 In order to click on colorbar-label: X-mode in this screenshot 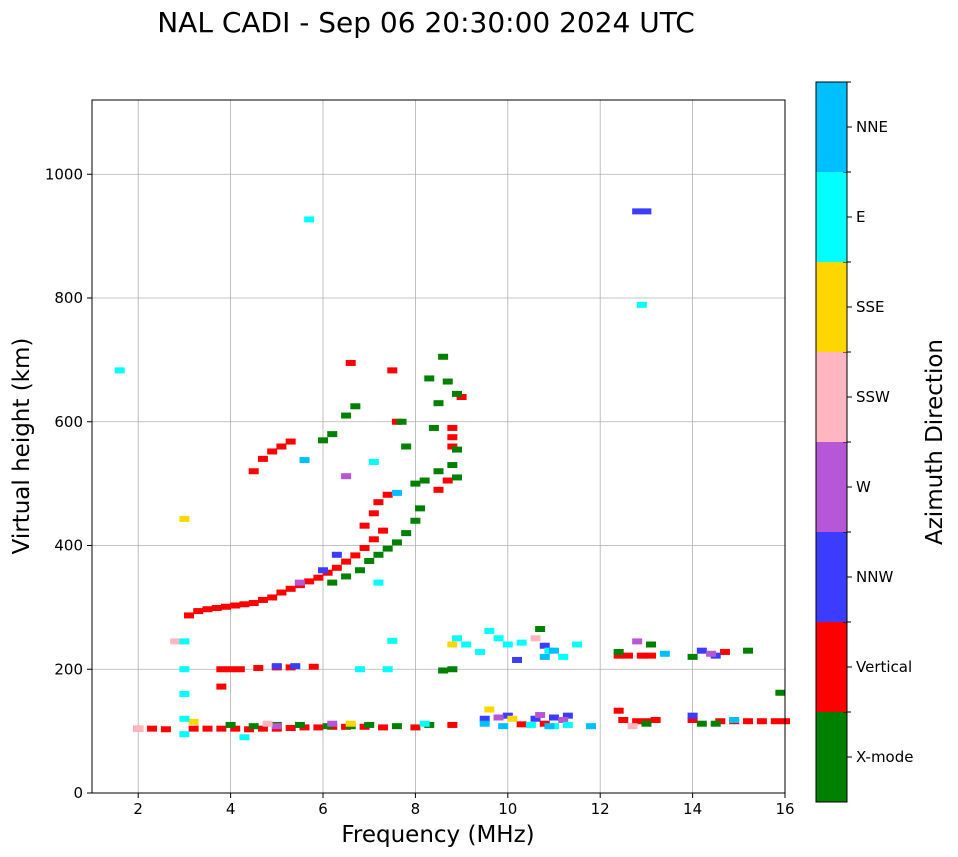, I will do `click(884, 757)`.